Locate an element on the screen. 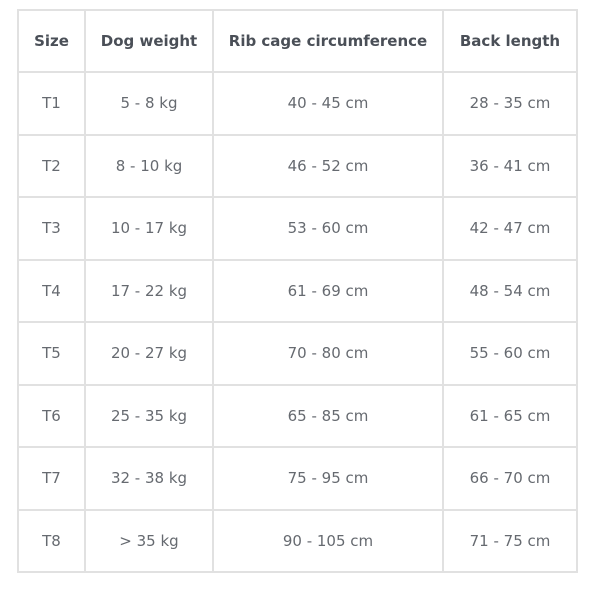  cell-rib-cage: 90 - 105 cm is located at coordinates (328, 540).